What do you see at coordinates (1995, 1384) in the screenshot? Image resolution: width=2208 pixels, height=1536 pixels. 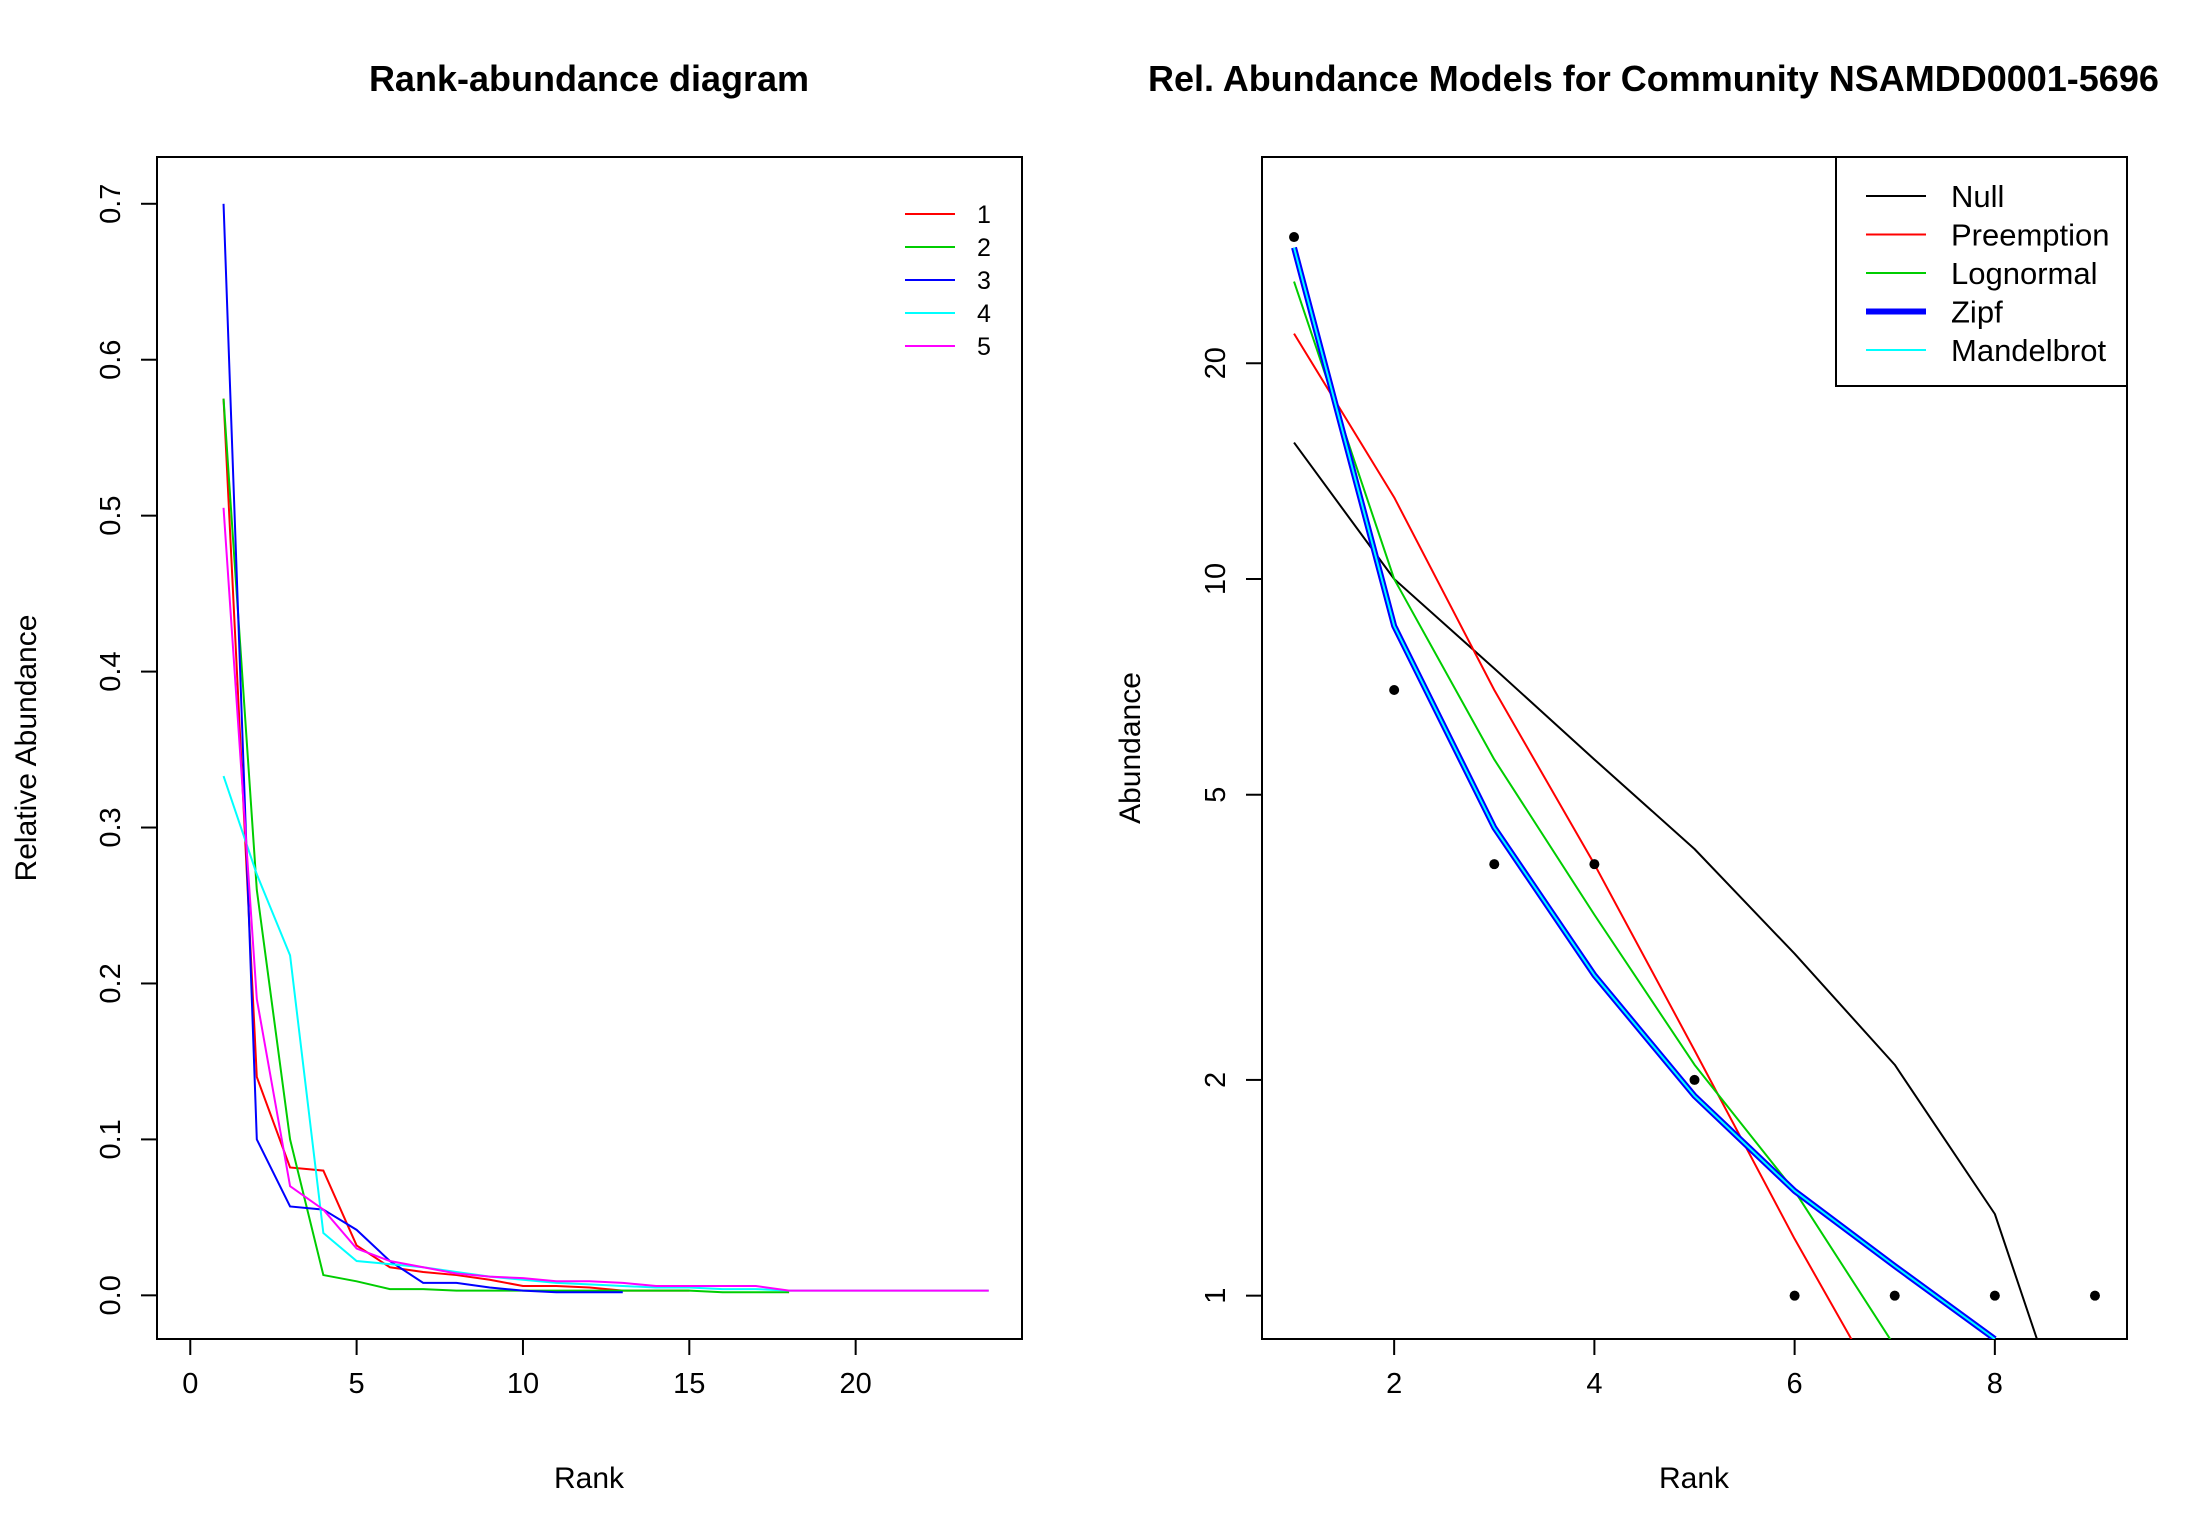 I see `chart2-x-tick-label: 8` at bounding box center [1995, 1384].